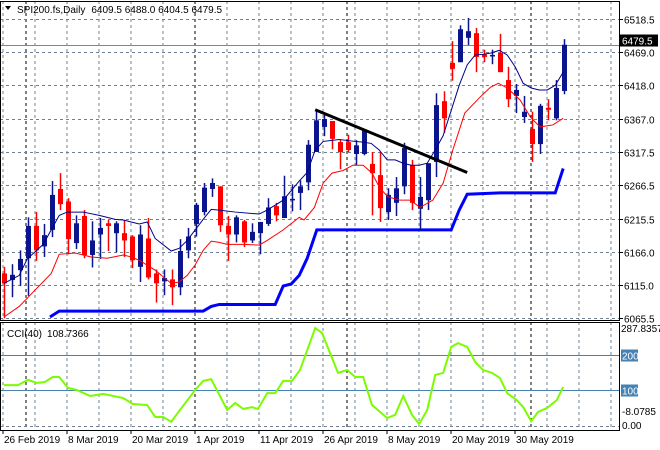  Describe the element at coordinates (391, 141) in the screenshot. I see `trendline` at that location.